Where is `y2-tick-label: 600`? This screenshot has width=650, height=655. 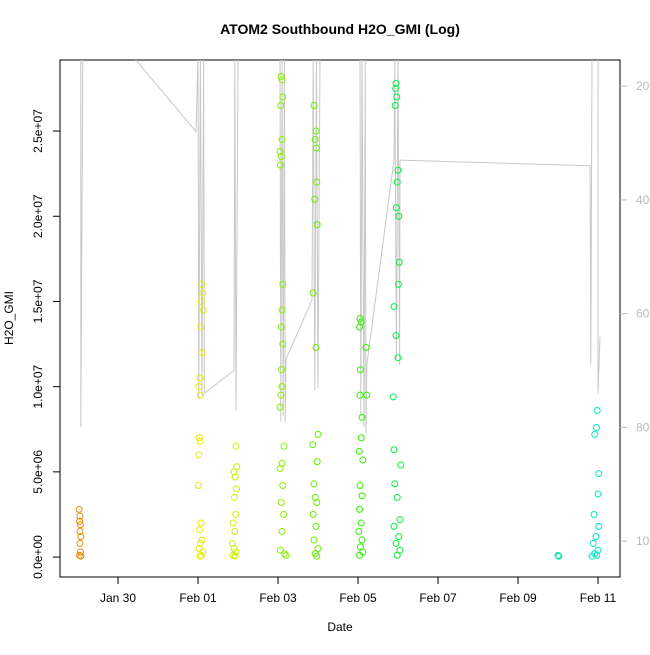 y2-tick-label: 600 is located at coordinates (643, 314).